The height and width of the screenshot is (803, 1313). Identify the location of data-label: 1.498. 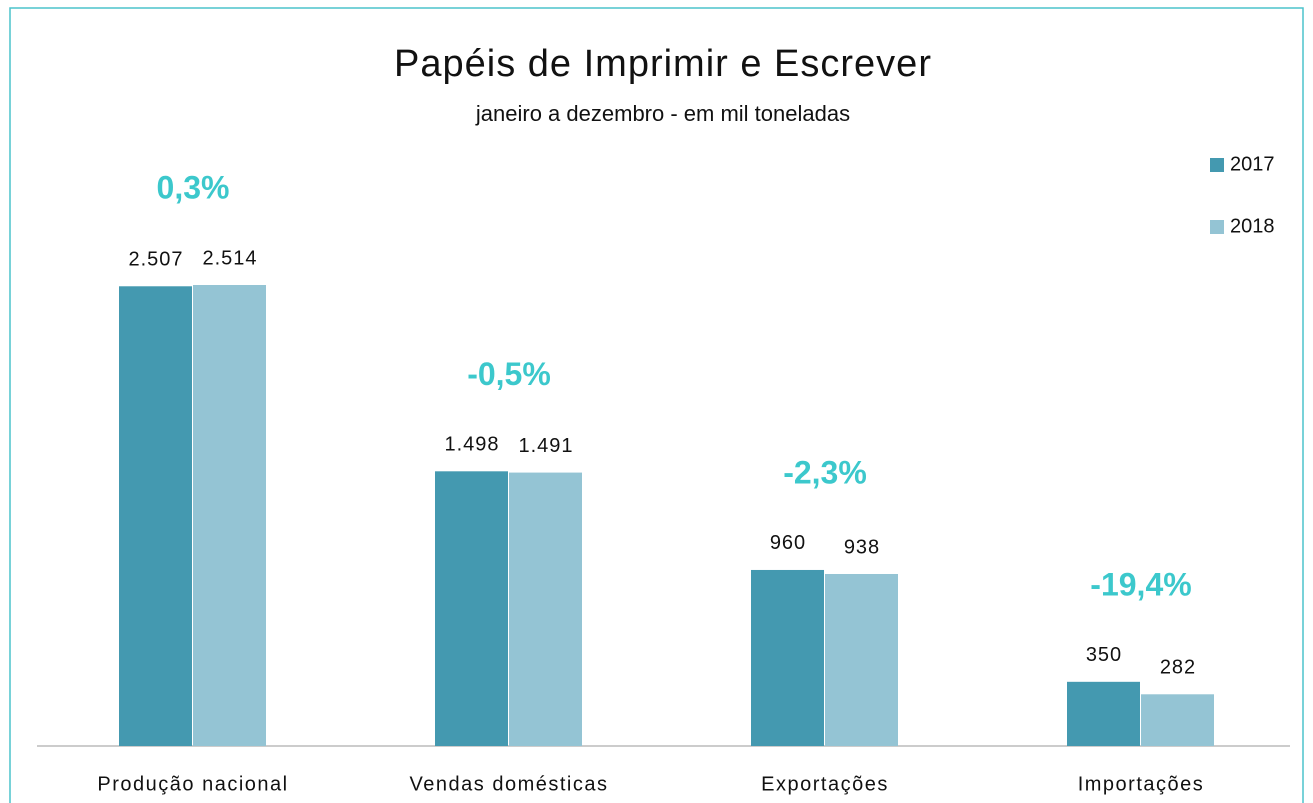
(471, 445).